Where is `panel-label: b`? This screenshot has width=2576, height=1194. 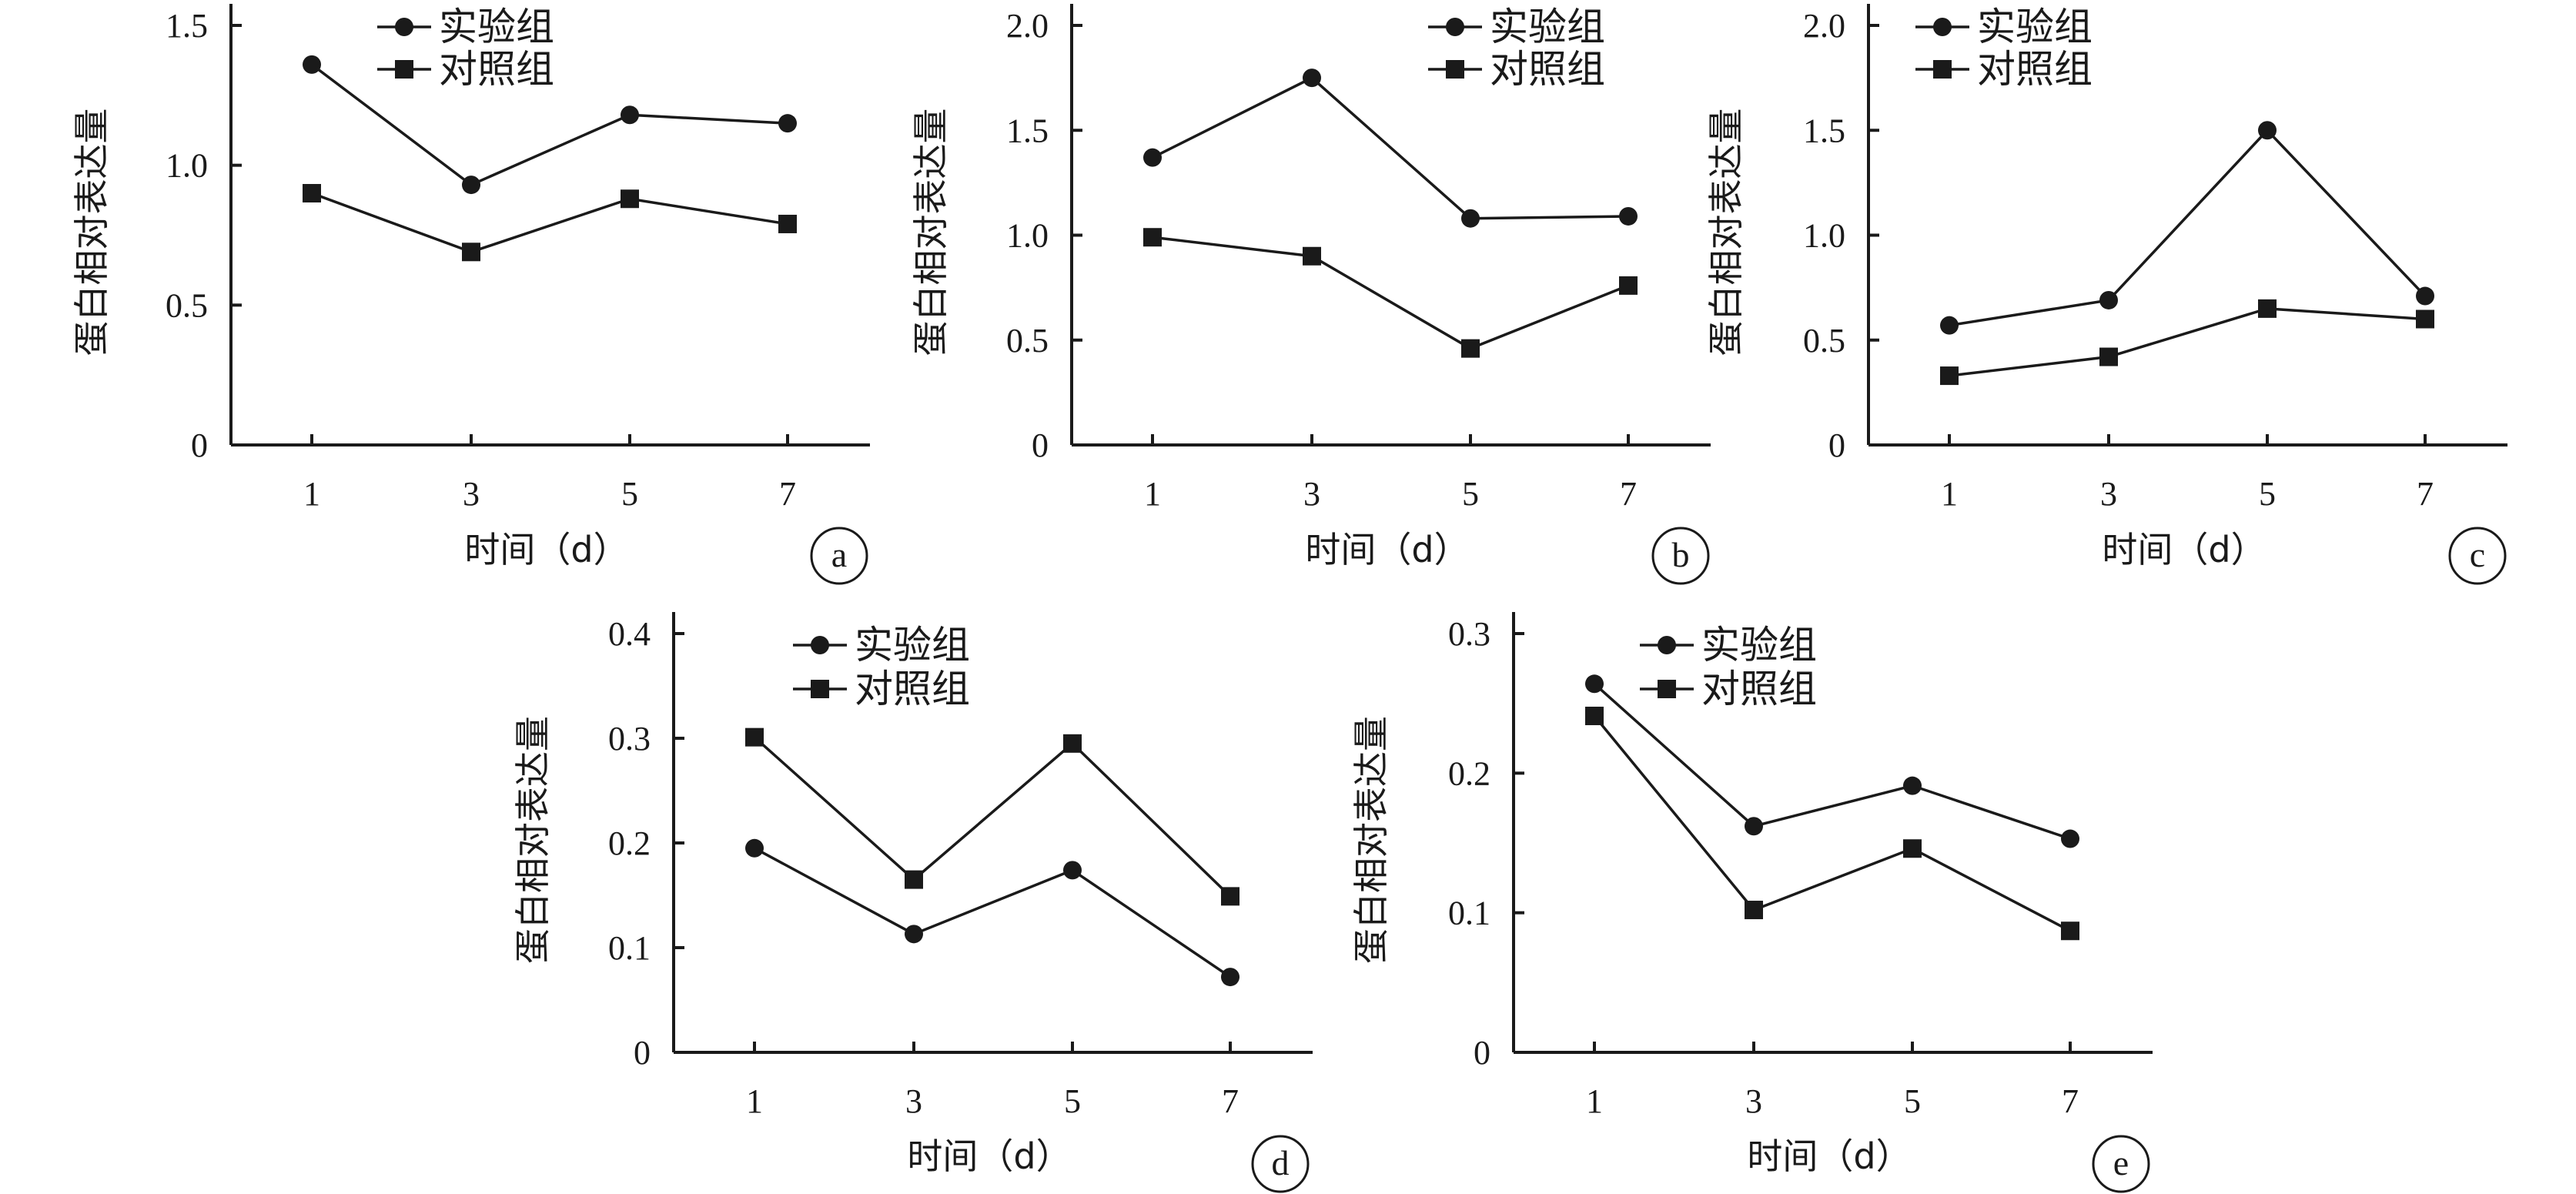
panel-label: b is located at coordinates (1681, 554).